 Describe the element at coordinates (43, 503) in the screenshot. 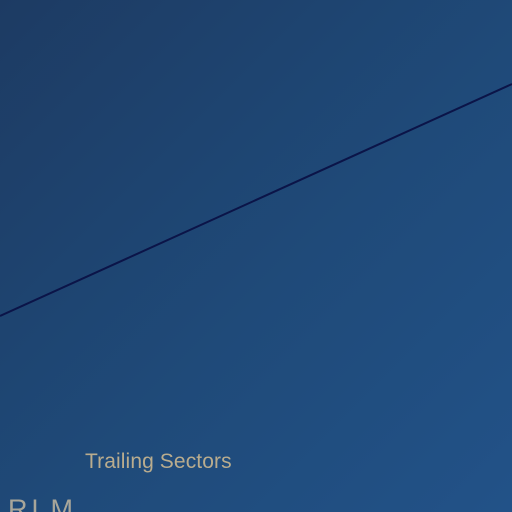

I see `brand-mark-text: RLM` at that location.